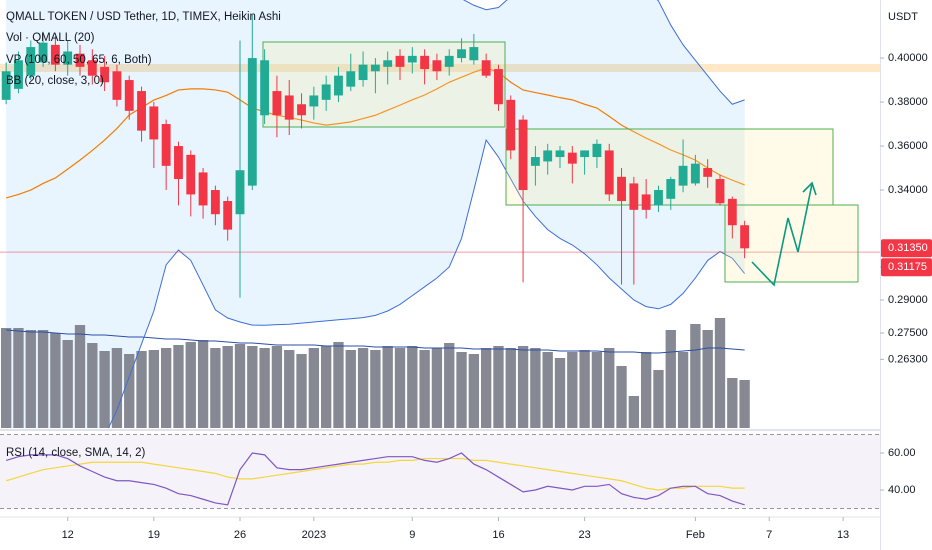  I want to click on x-tick-label: 26, so click(240, 535).